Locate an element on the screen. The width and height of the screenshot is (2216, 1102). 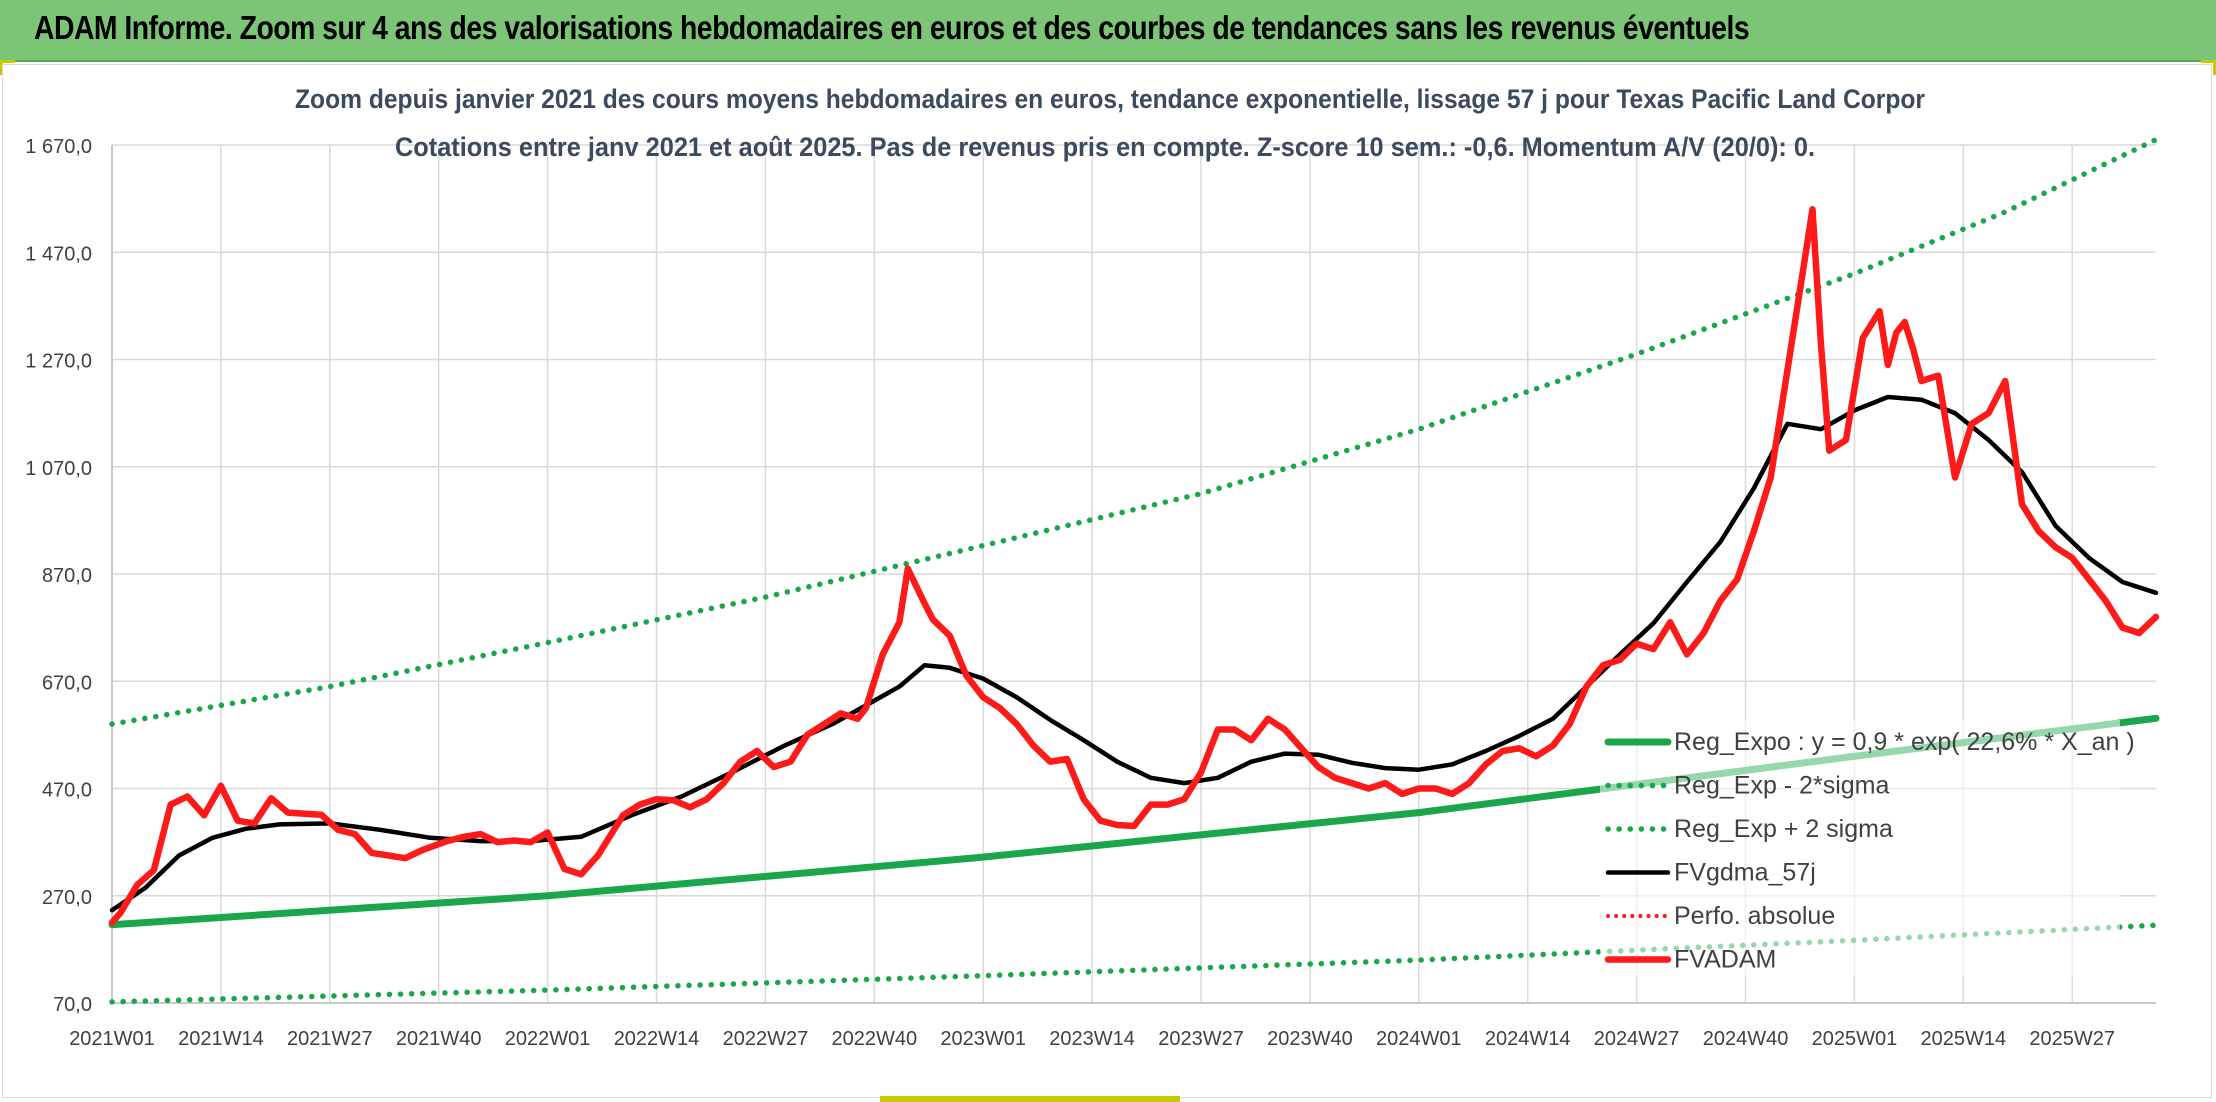
x-tick-label: 2024W14 is located at coordinates (1528, 1039).